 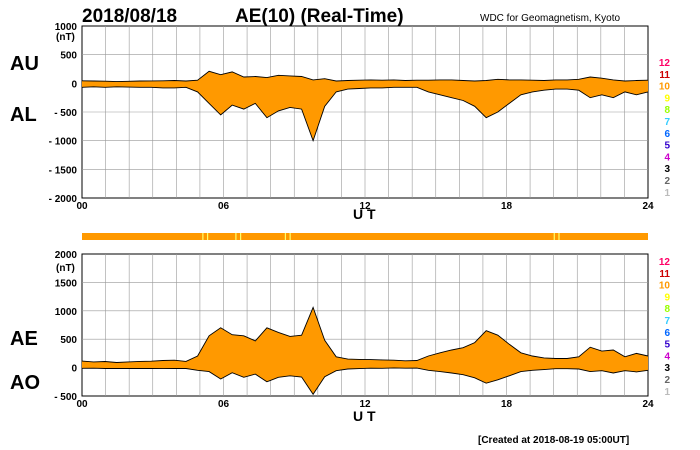 What do you see at coordinates (24, 339) in the screenshot?
I see `ae-series-label: AE` at bounding box center [24, 339].